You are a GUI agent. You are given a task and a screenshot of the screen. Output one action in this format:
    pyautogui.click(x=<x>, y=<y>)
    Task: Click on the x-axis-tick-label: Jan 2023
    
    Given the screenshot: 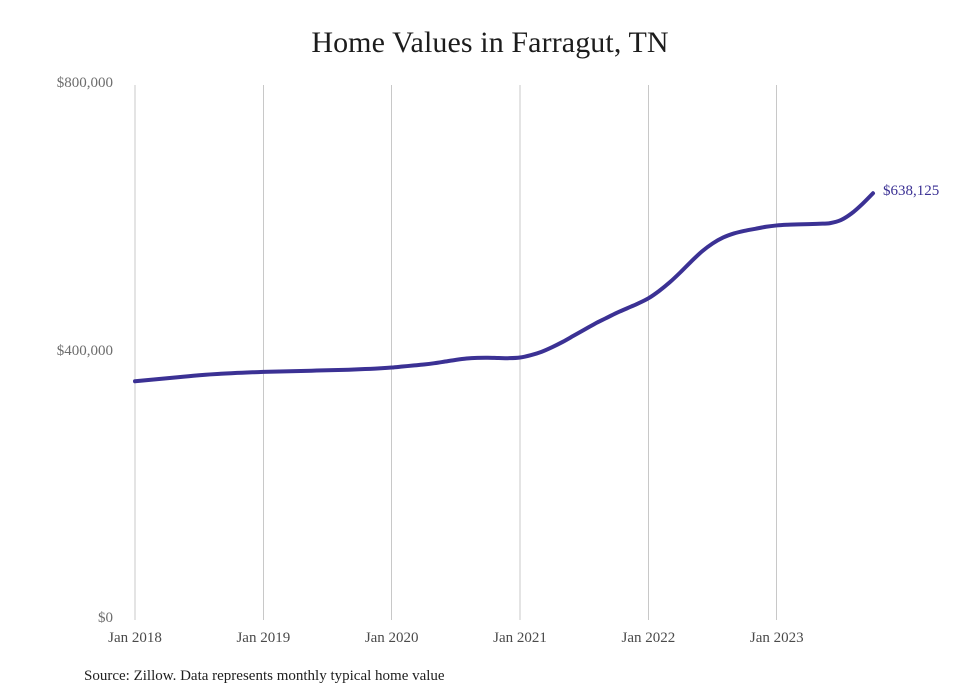 What is the action you would take?
    pyautogui.click(x=776, y=638)
    